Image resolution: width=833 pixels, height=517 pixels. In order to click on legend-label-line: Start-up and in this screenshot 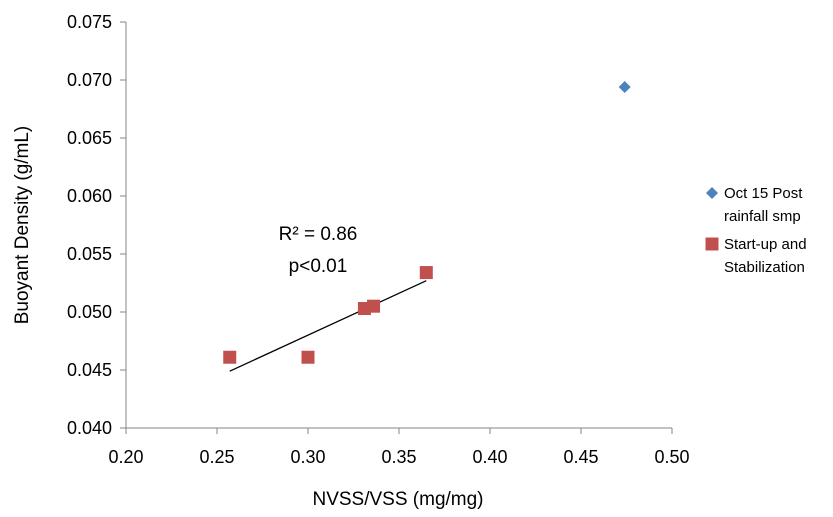, I will do `click(765, 244)`.